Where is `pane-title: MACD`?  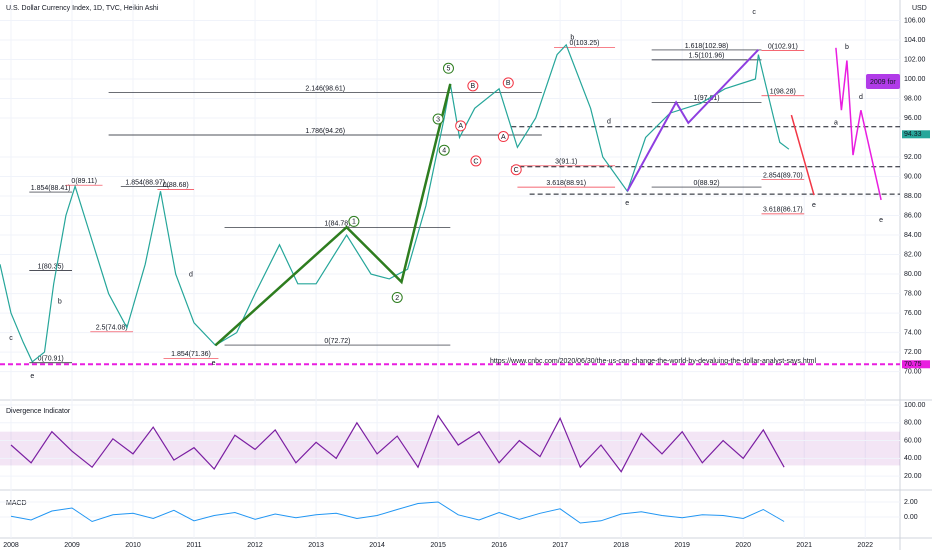
pane-title: MACD is located at coordinates (16, 503).